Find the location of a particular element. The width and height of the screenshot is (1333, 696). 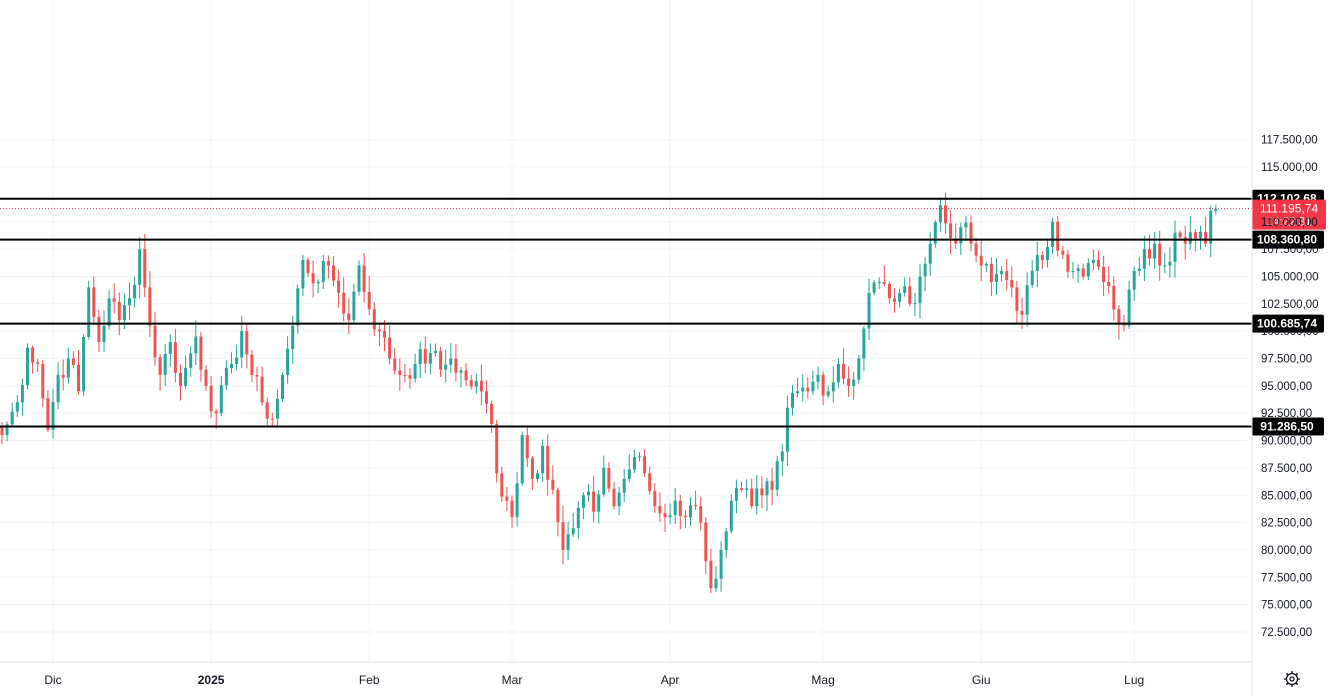

y-tick-label: 100.000,00 is located at coordinates (1290, 332).